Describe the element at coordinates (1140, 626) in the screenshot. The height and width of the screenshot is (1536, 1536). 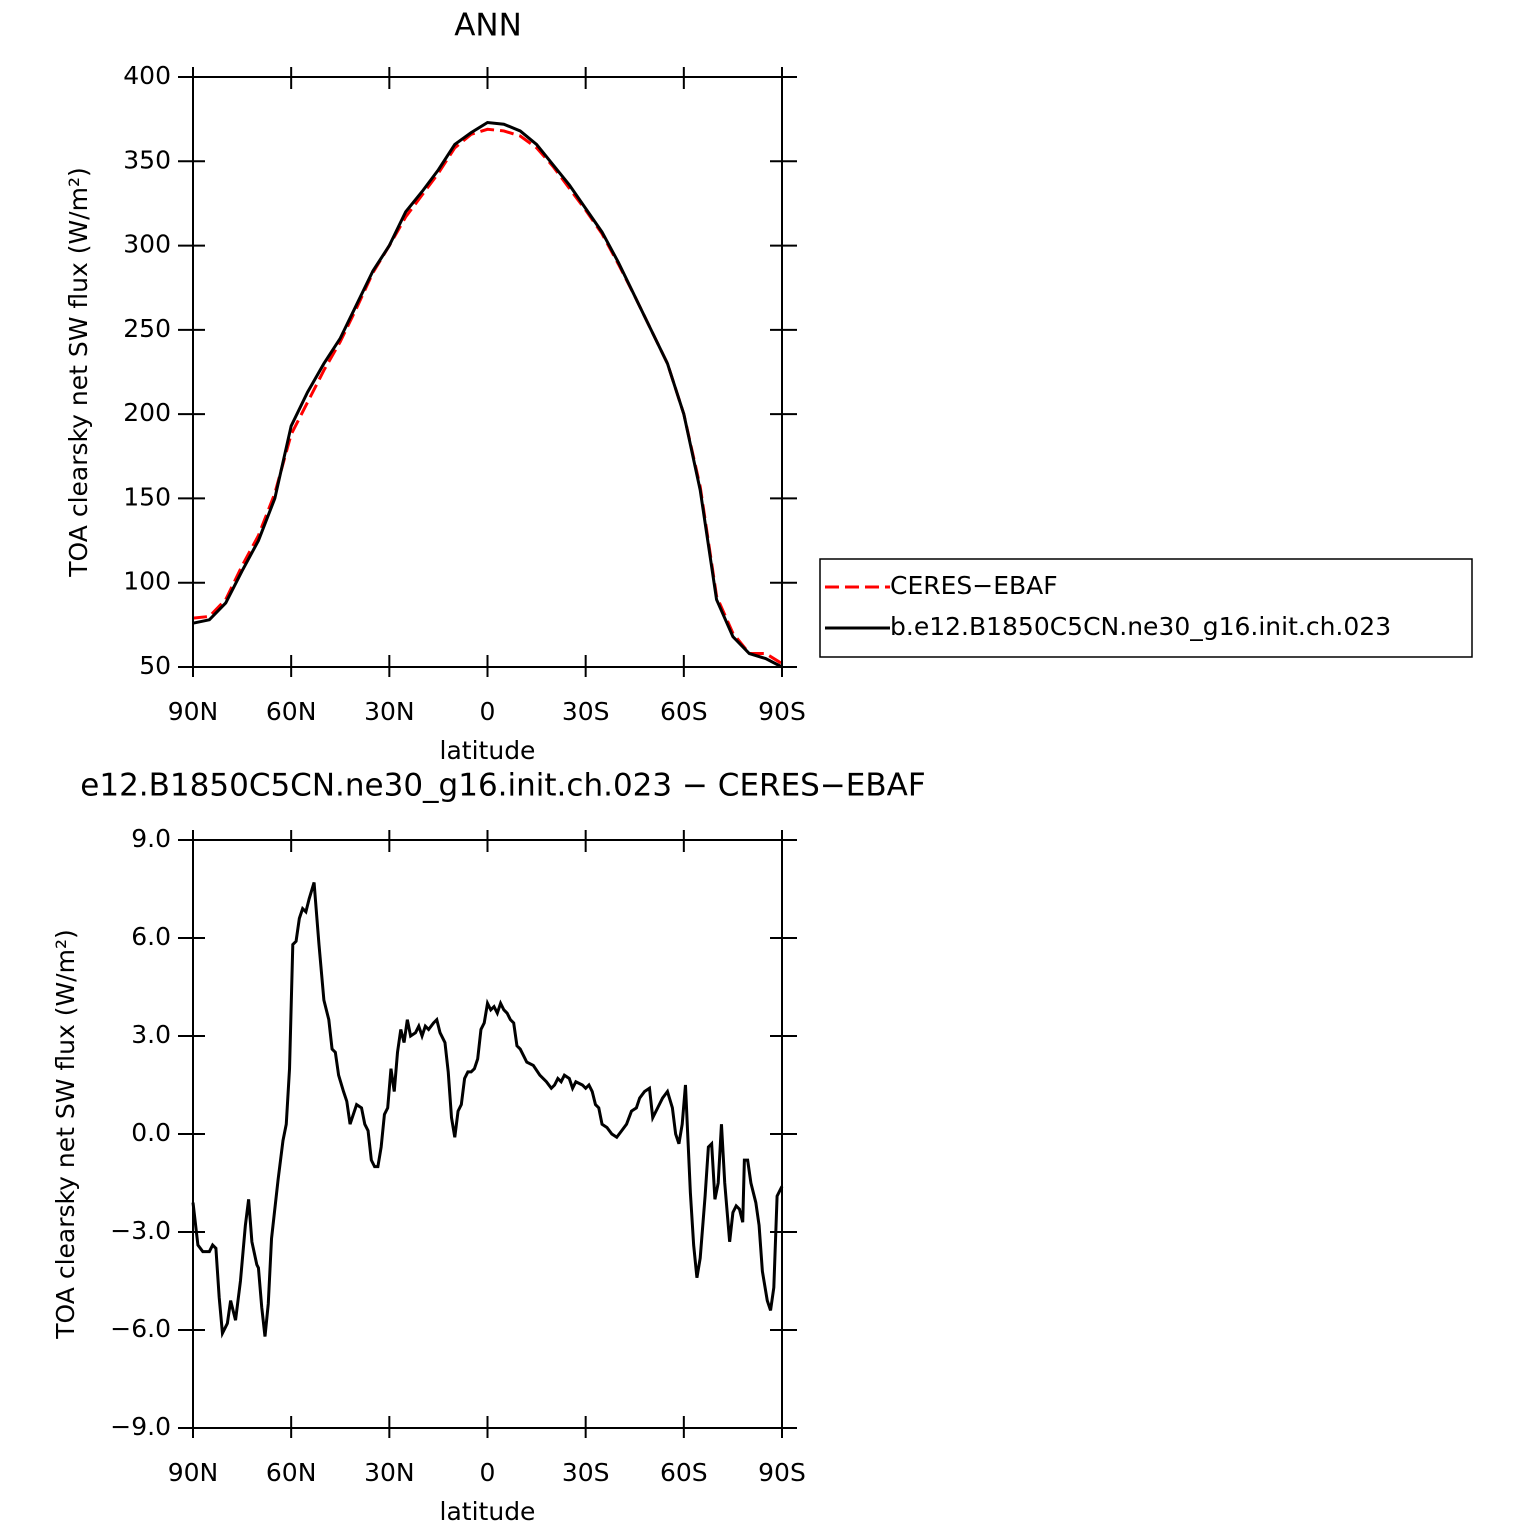
I see `legend-label: b.e12.B1850C5CN.ne30_g16.init.ch.023` at that location.